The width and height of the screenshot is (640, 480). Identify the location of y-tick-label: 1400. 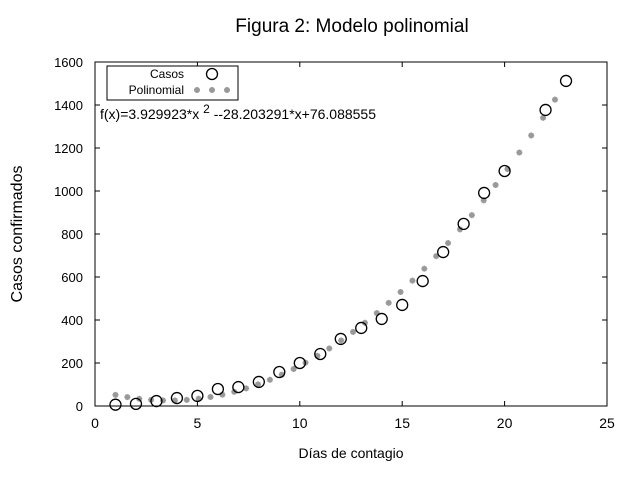
(68, 105).